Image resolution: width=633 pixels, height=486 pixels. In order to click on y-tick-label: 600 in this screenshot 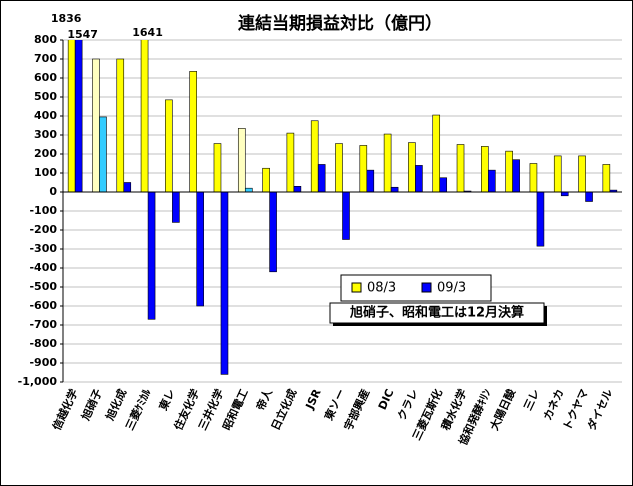, I will do `click(45, 77)`.